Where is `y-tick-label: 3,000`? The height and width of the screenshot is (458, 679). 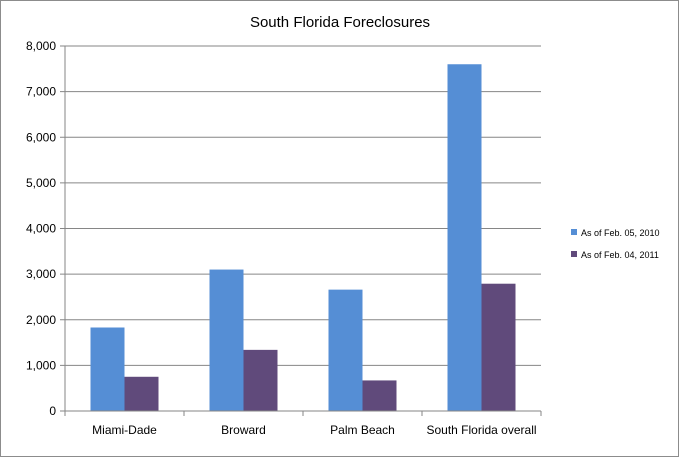
y-tick-label: 3,000 is located at coordinates (41, 274).